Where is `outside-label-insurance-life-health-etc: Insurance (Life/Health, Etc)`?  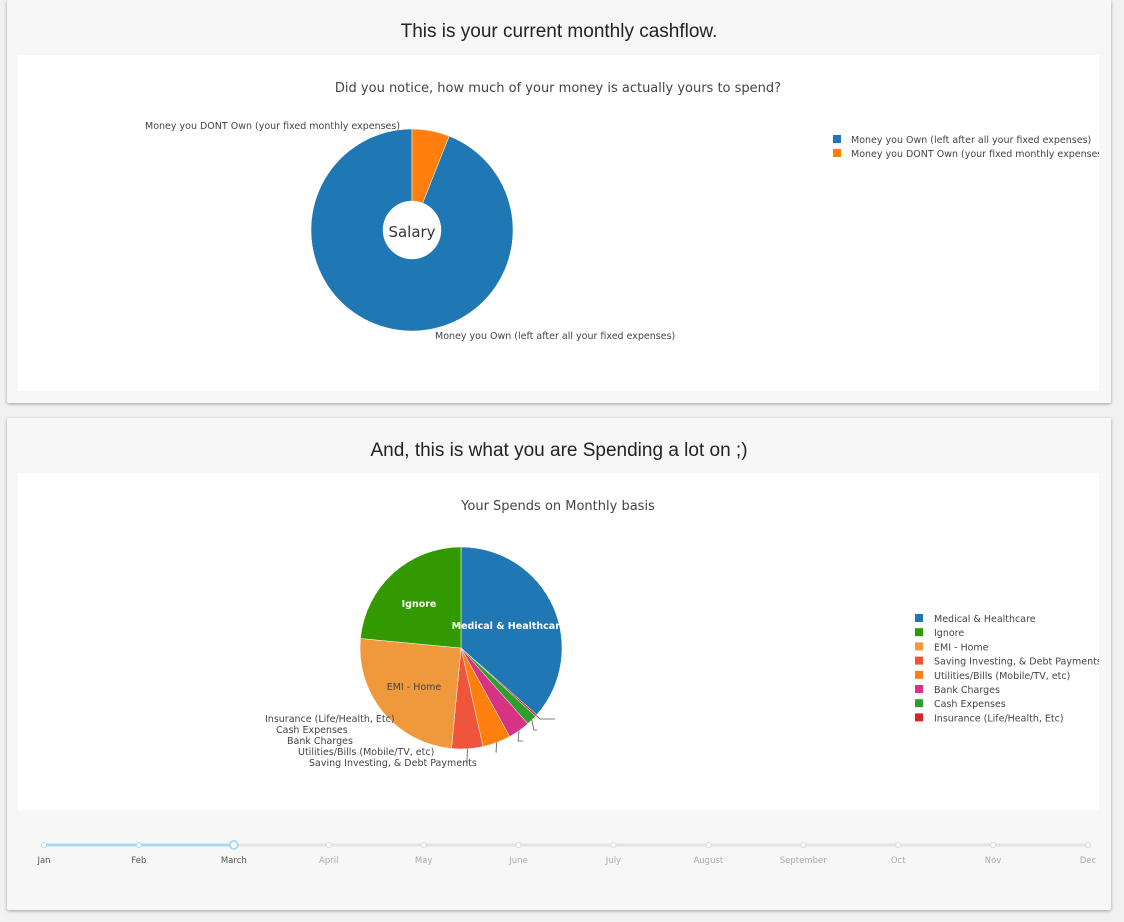 outside-label-insurance-life-health-etc: Insurance (Life/Health, Etc) is located at coordinates (410, 719).